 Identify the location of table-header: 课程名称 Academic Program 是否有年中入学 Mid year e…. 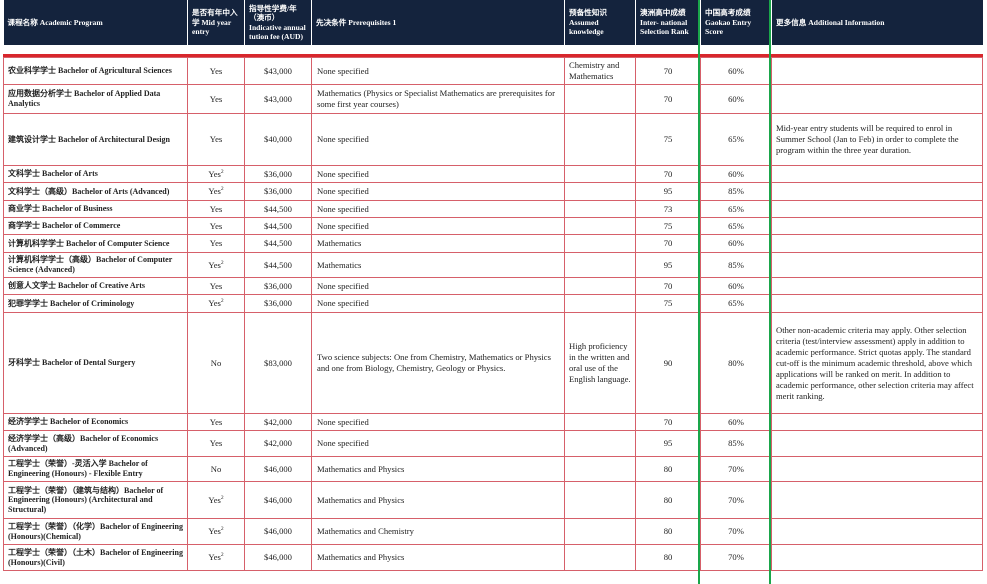
(493, 22).